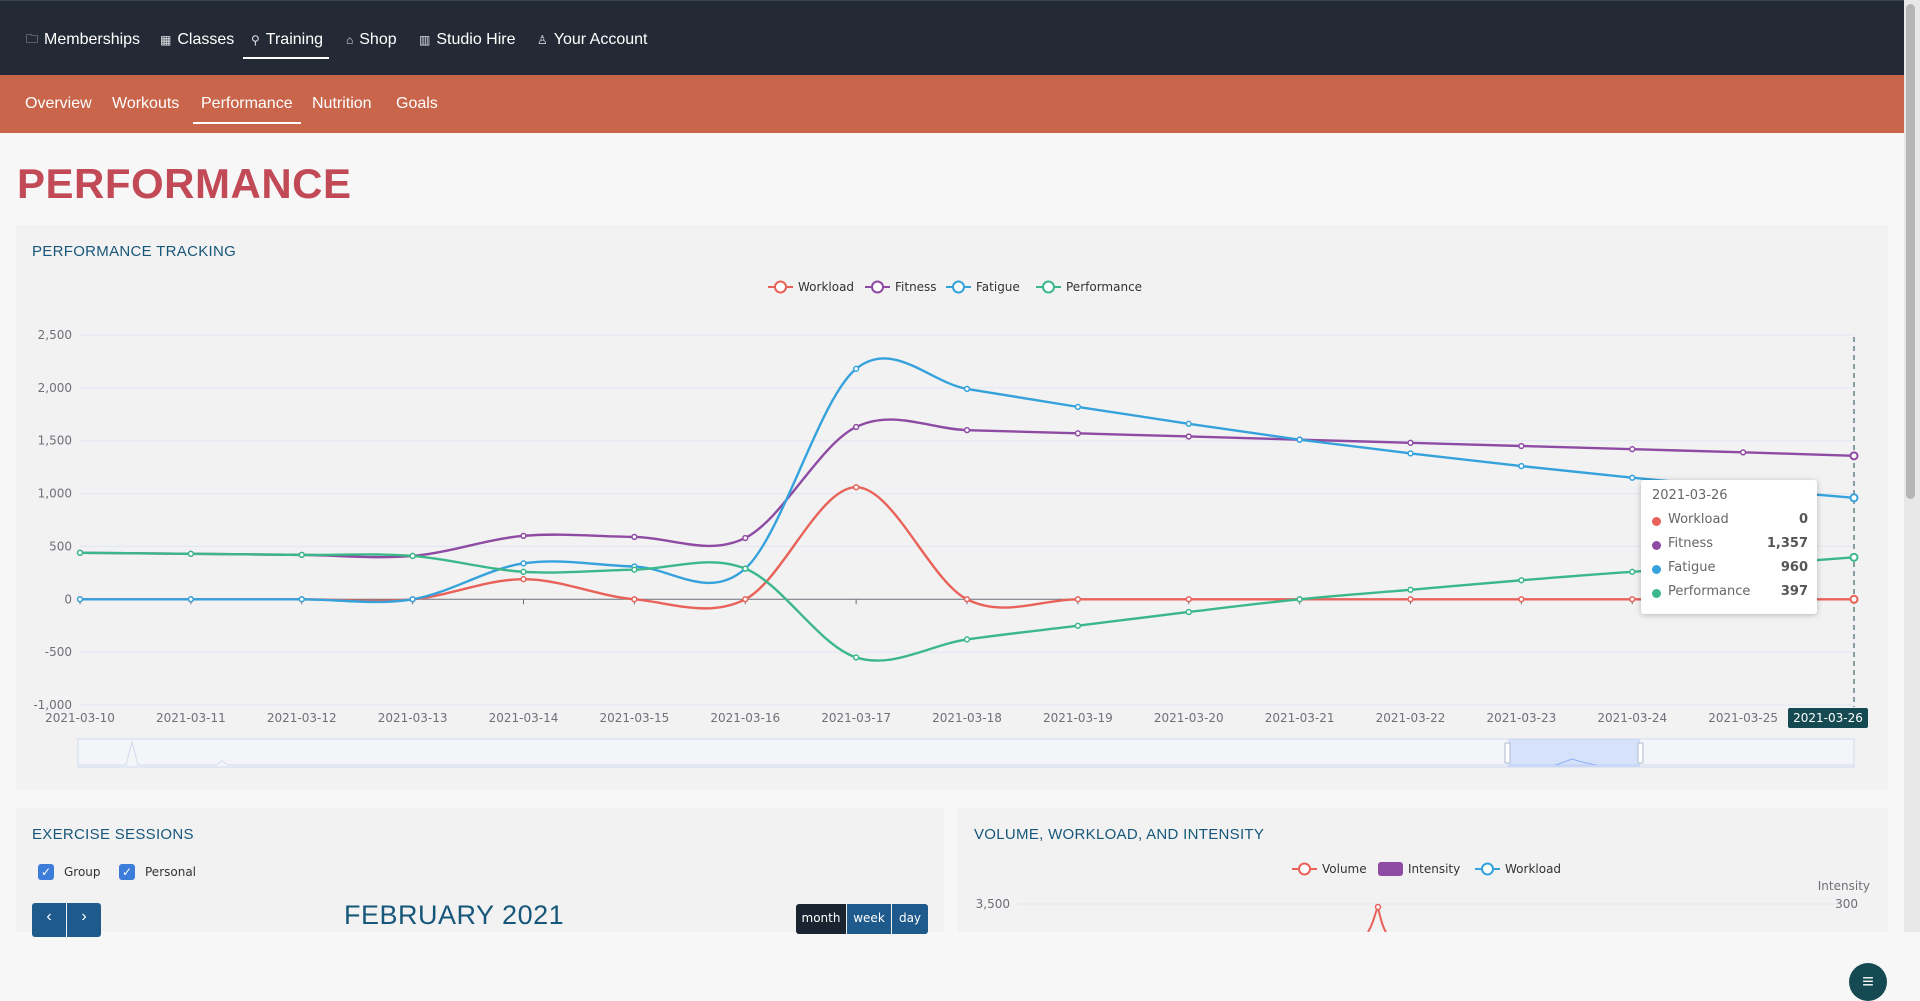 The width and height of the screenshot is (1920, 1001). I want to click on group-filter-label: Group, so click(82, 872).